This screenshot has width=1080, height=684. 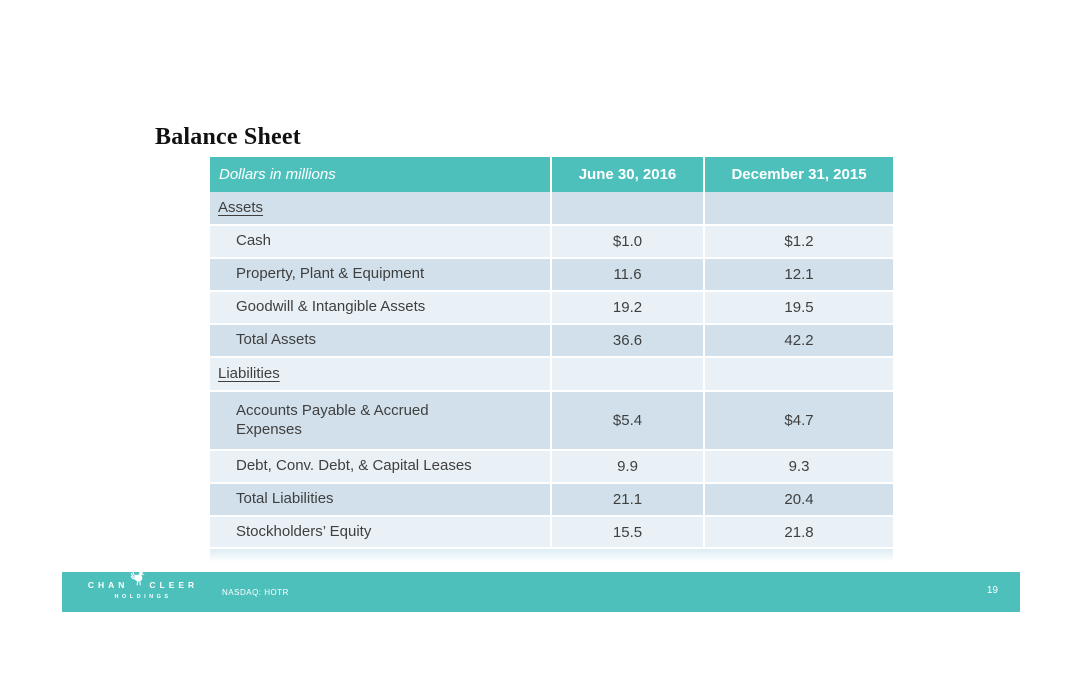 I want to click on nasdaq-ticker: NASDAQ: HOTR, so click(x=255, y=592).